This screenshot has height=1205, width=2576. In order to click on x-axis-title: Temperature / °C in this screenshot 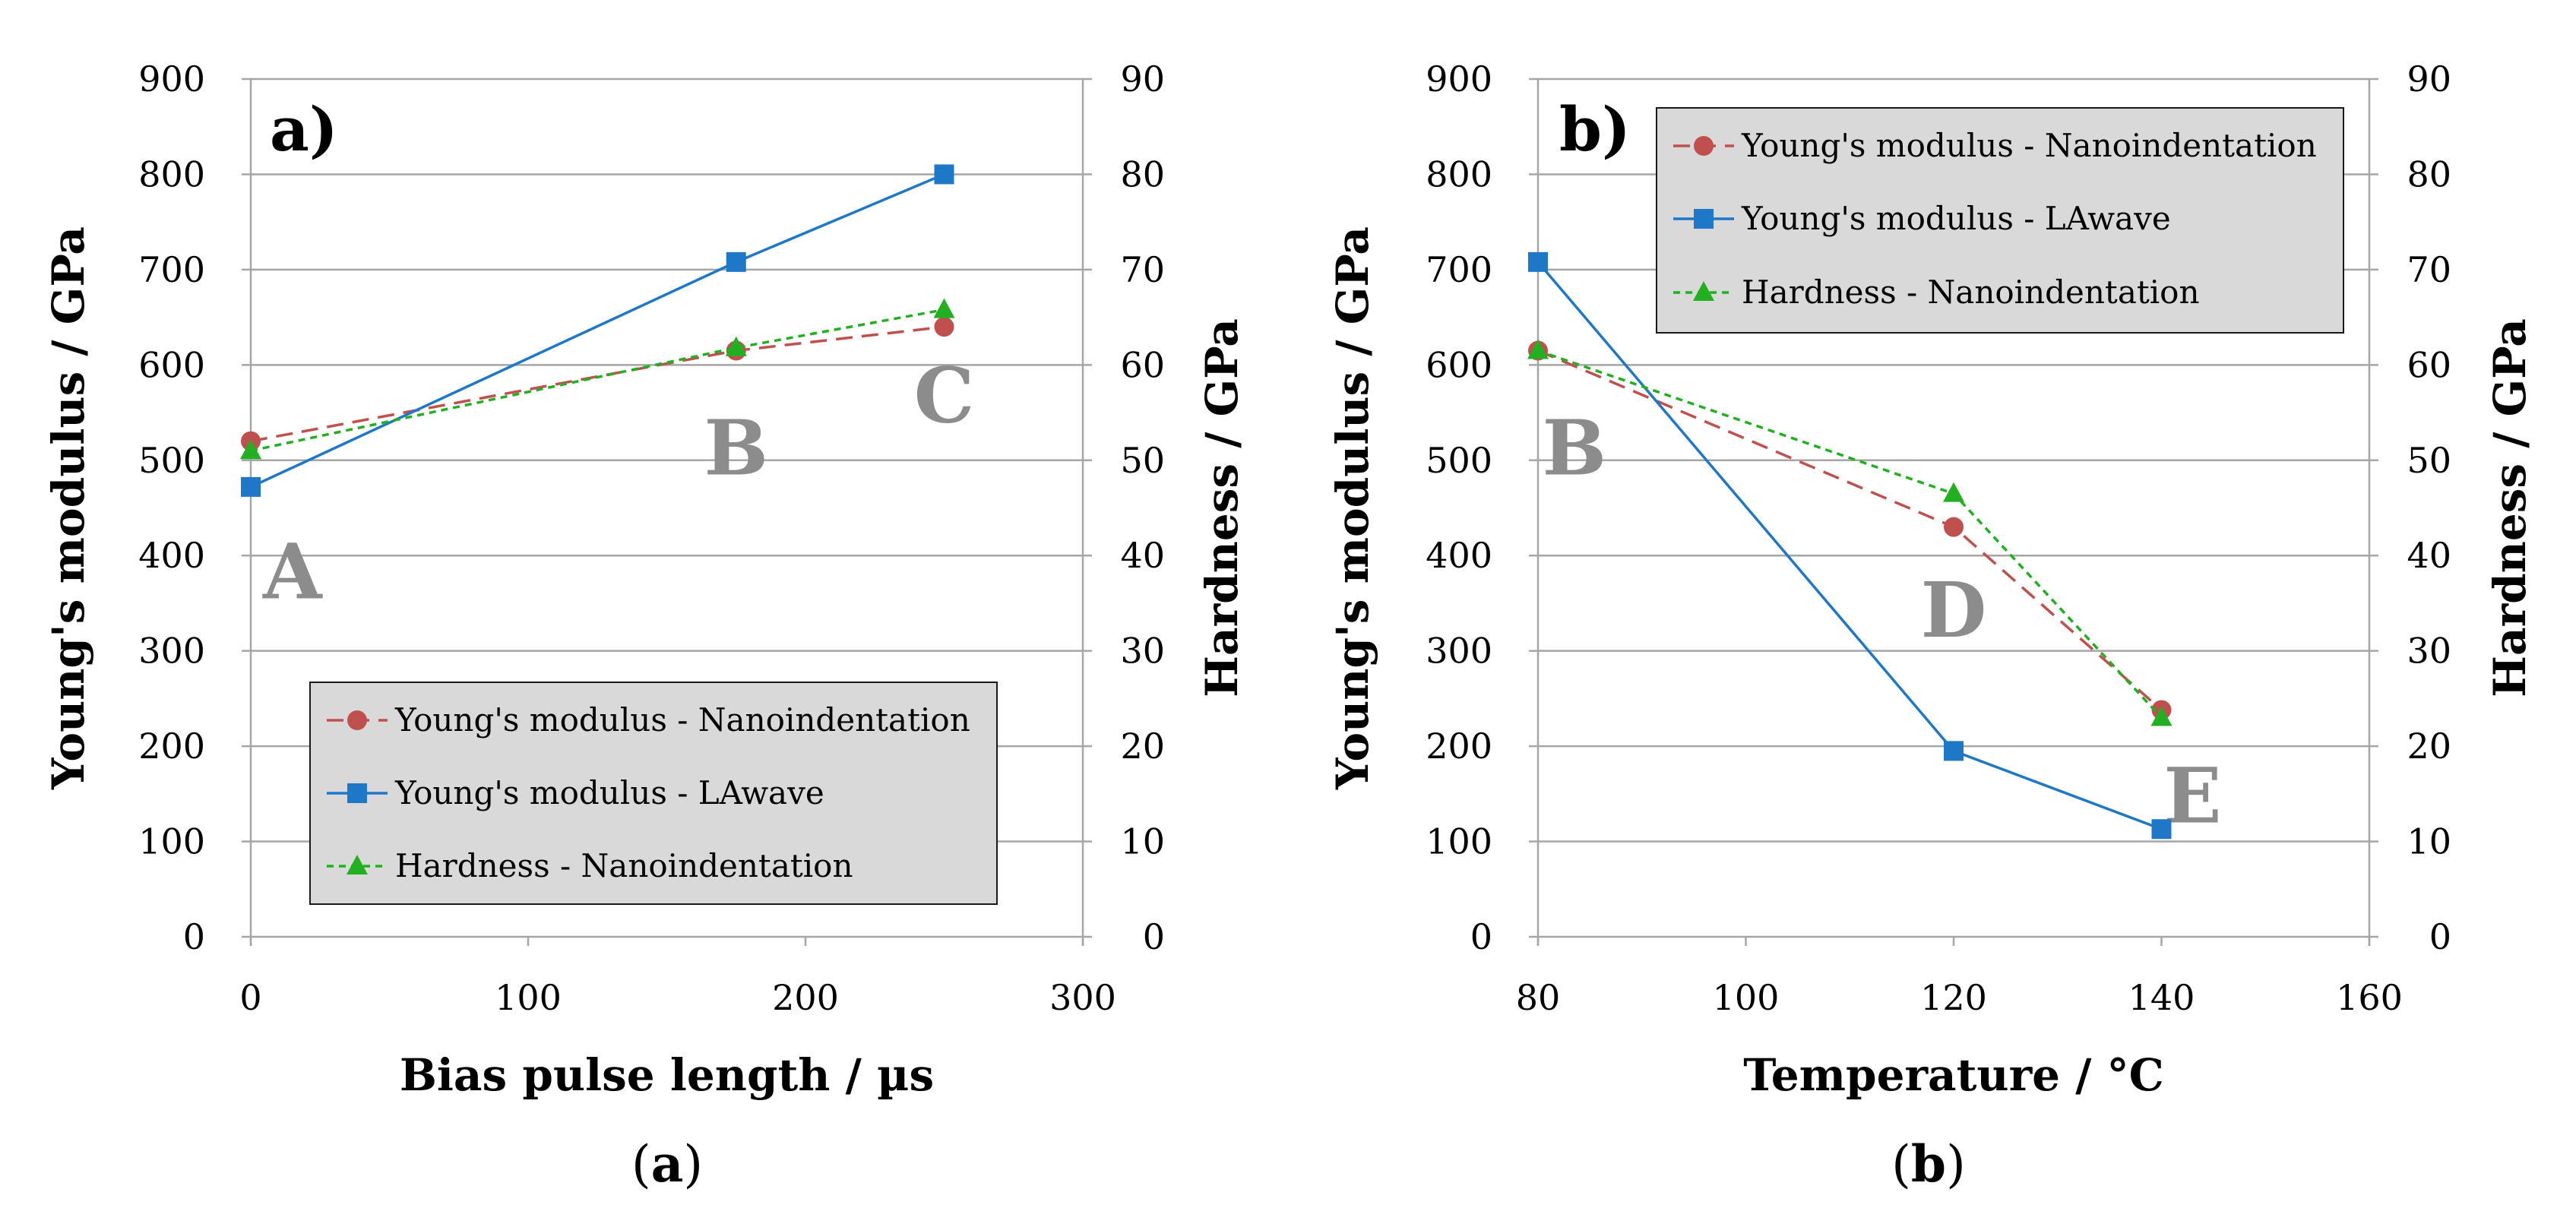, I will do `click(1953, 1075)`.